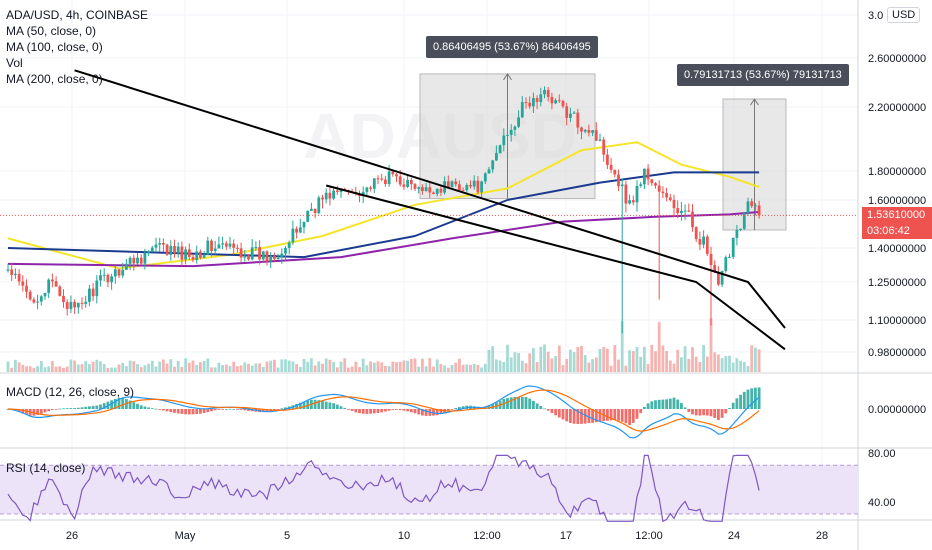 Image resolution: width=932 pixels, height=550 pixels. Describe the element at coordinates (54, 79) in the screenshot. I see `legend-ma200: MA (200, close, 0)` at that location.